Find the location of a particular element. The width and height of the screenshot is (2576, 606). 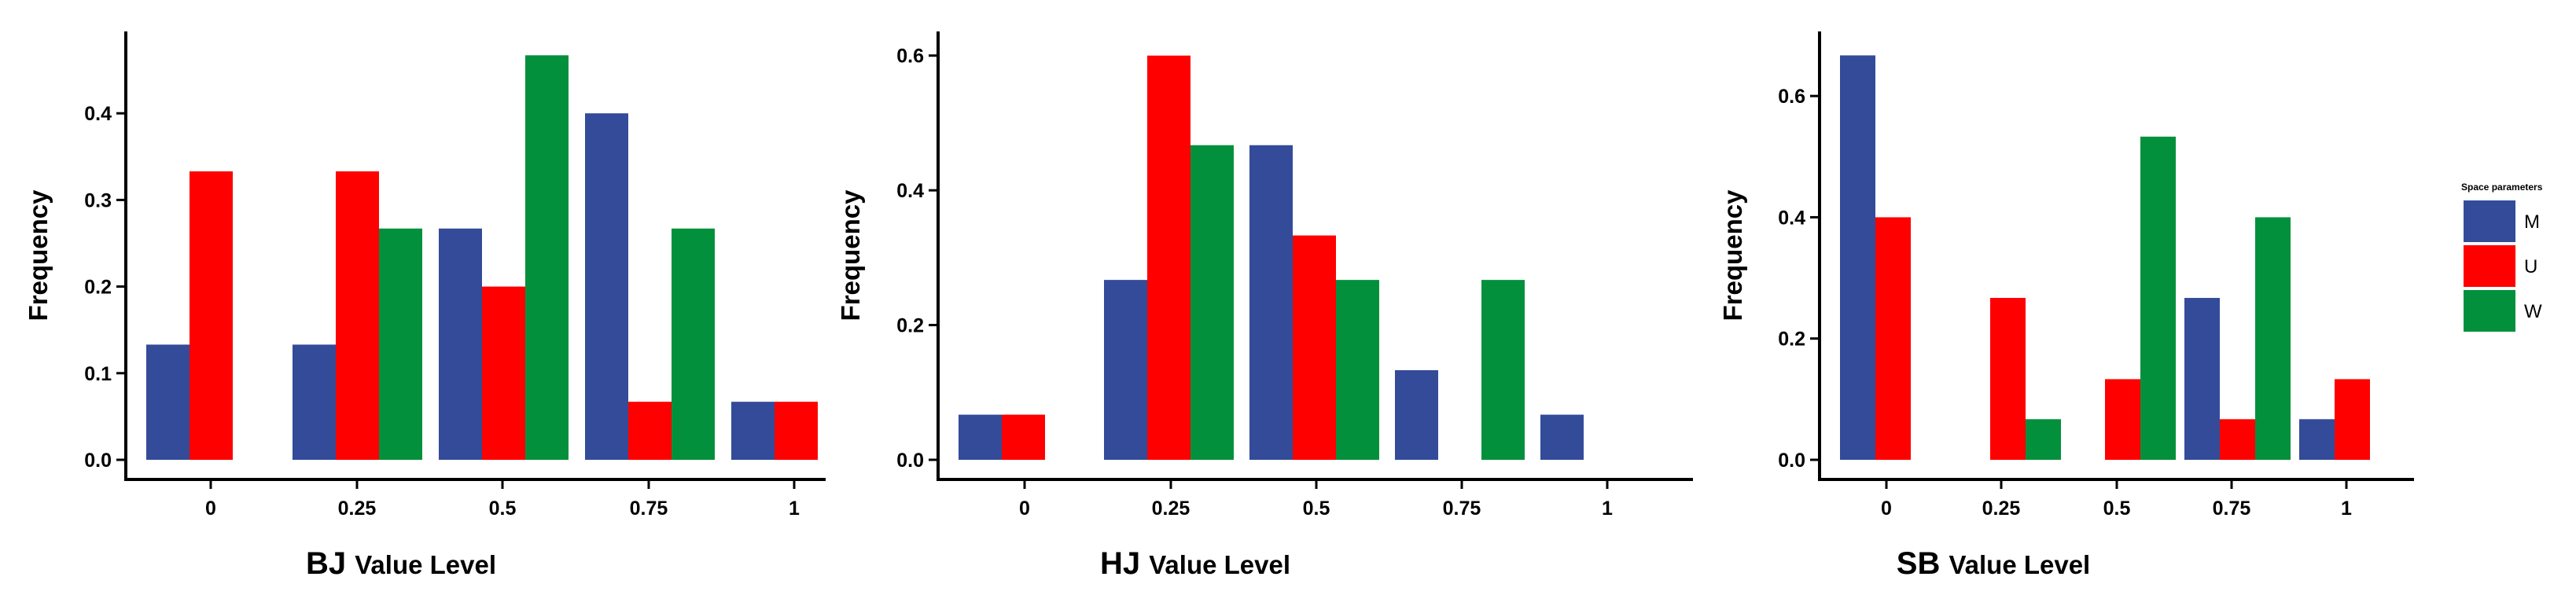

x-axis-label: BJ Value Level is located at coordinates (401, 563).